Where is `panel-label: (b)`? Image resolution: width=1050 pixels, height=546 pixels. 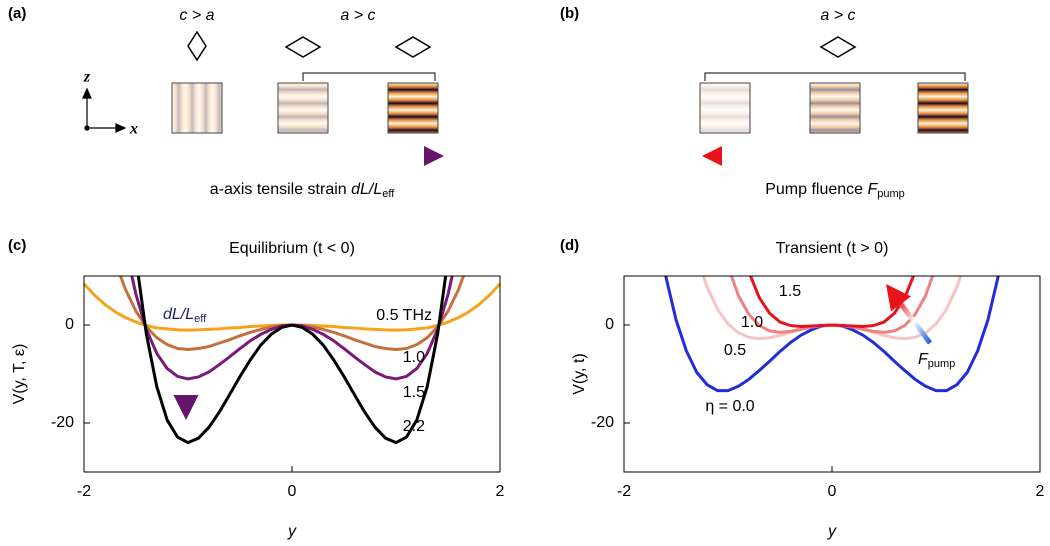
panel-label: (b) is located at coordinates (569, 13).